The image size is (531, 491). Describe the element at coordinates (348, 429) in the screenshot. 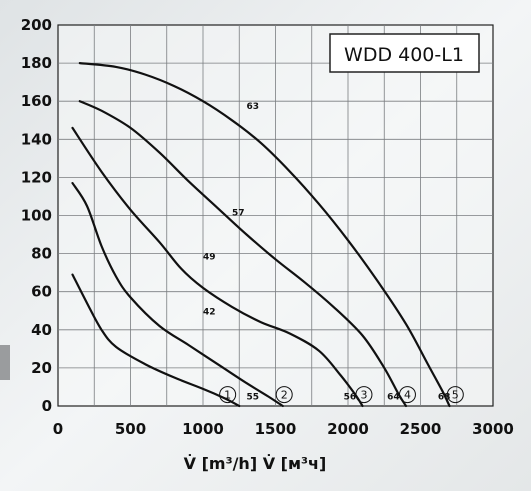

I see `x-tick-label: 2000` at that location.